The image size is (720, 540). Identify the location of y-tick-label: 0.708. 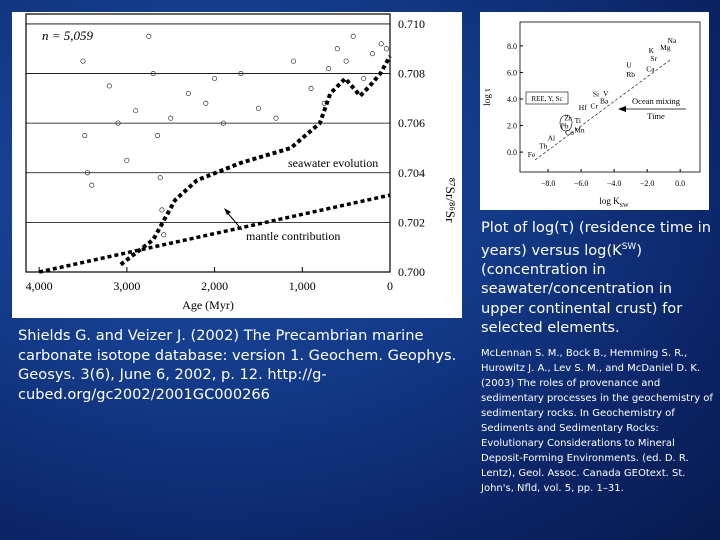
(411, 74).